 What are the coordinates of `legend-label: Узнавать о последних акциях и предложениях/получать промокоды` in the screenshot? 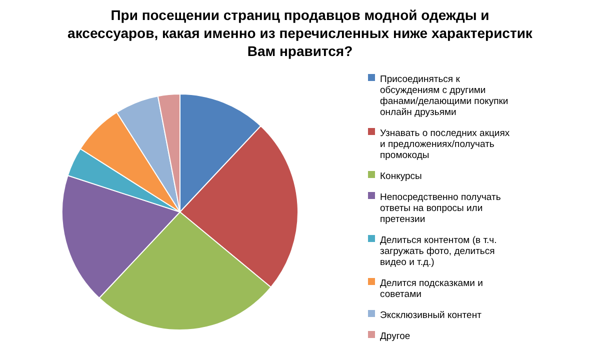 It's located at (445, 144).